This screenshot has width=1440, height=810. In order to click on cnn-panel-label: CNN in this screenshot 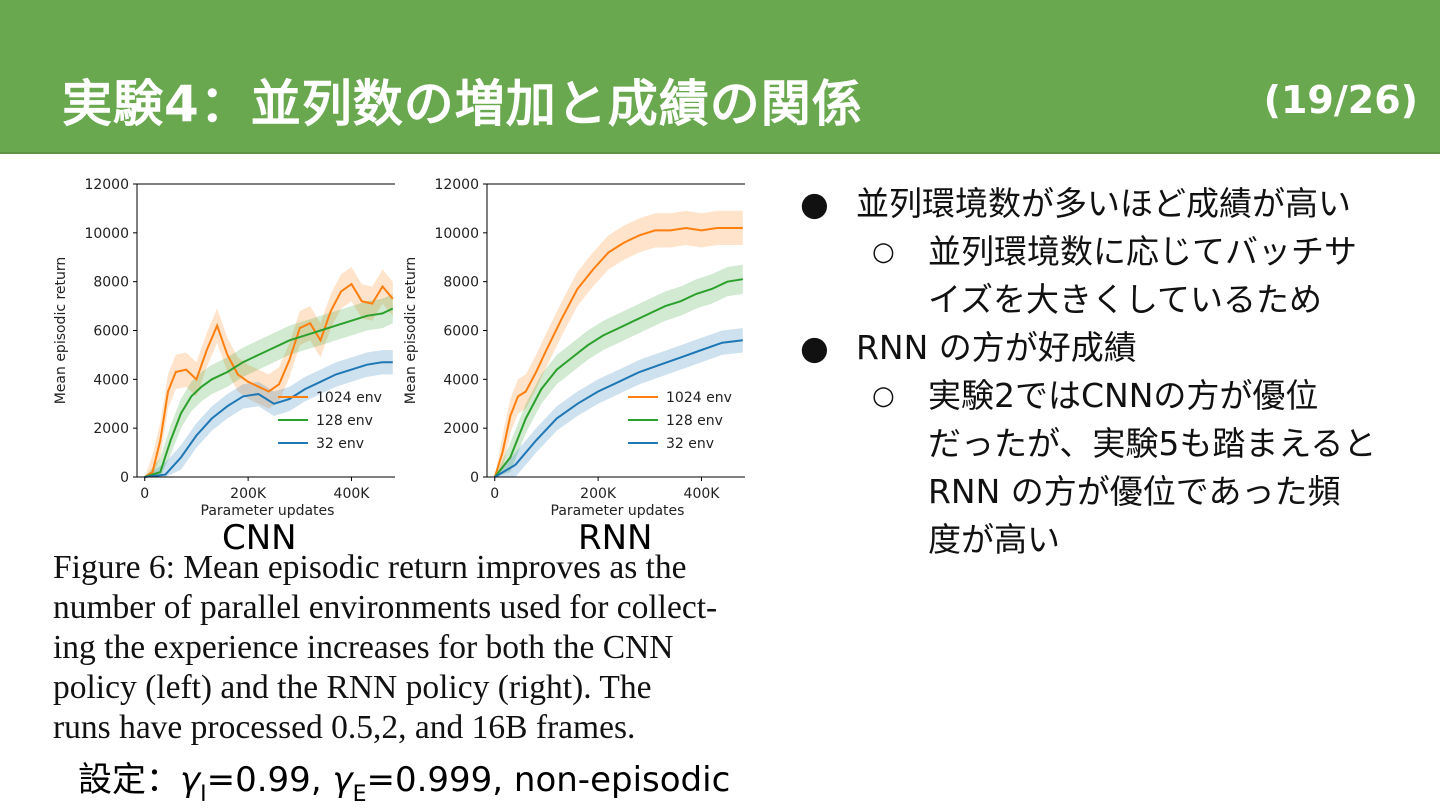, I will do `click(259, 538)`.